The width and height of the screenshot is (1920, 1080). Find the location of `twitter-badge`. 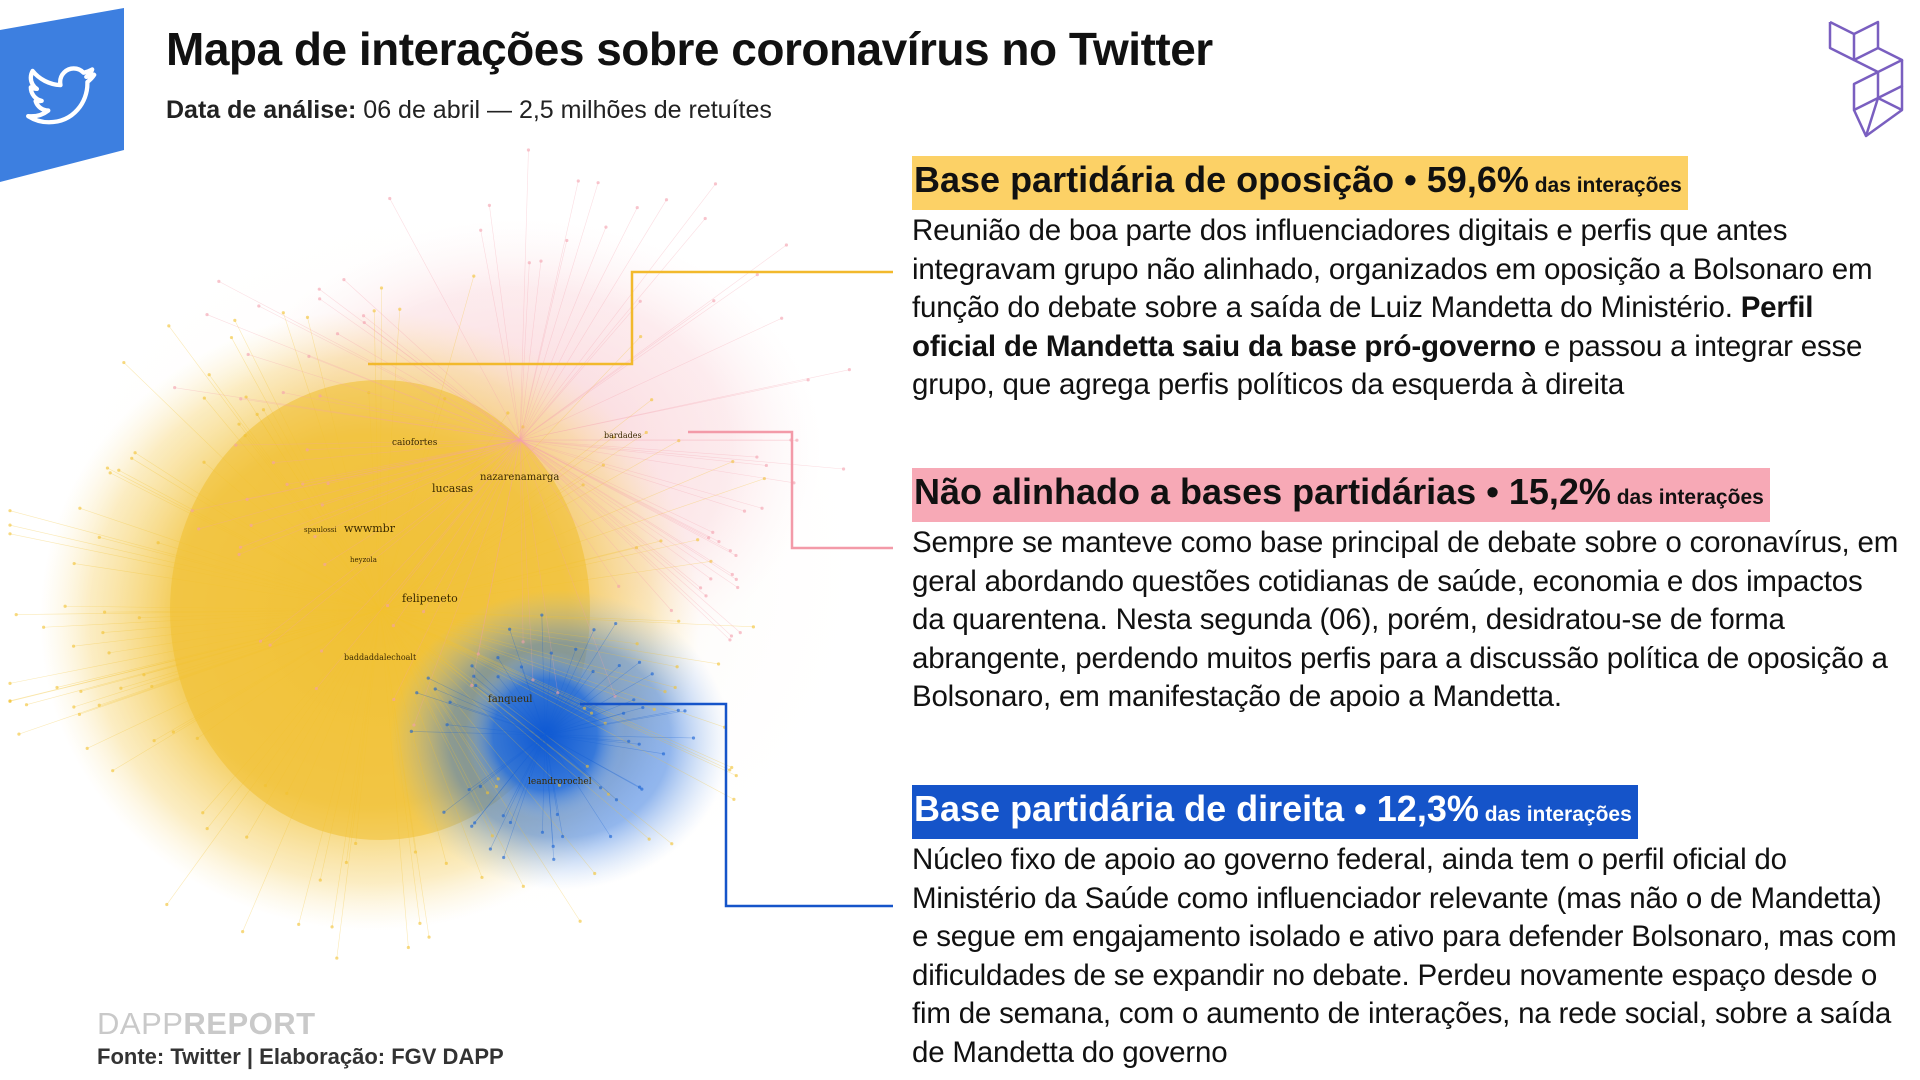

twitter-badge is located at coordinates (62, 95).